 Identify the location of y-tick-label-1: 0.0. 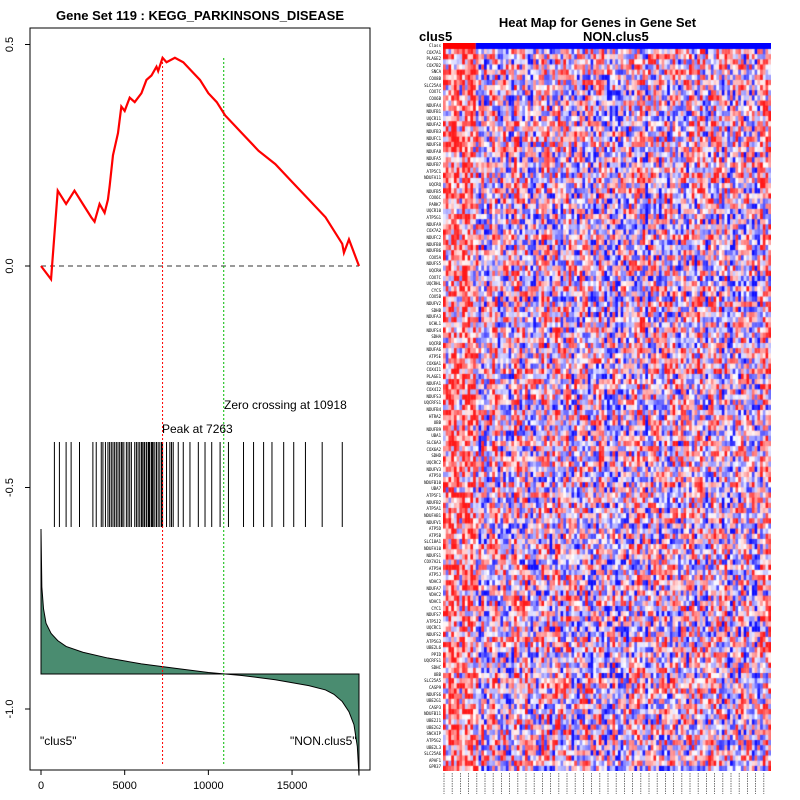
(10, 265).